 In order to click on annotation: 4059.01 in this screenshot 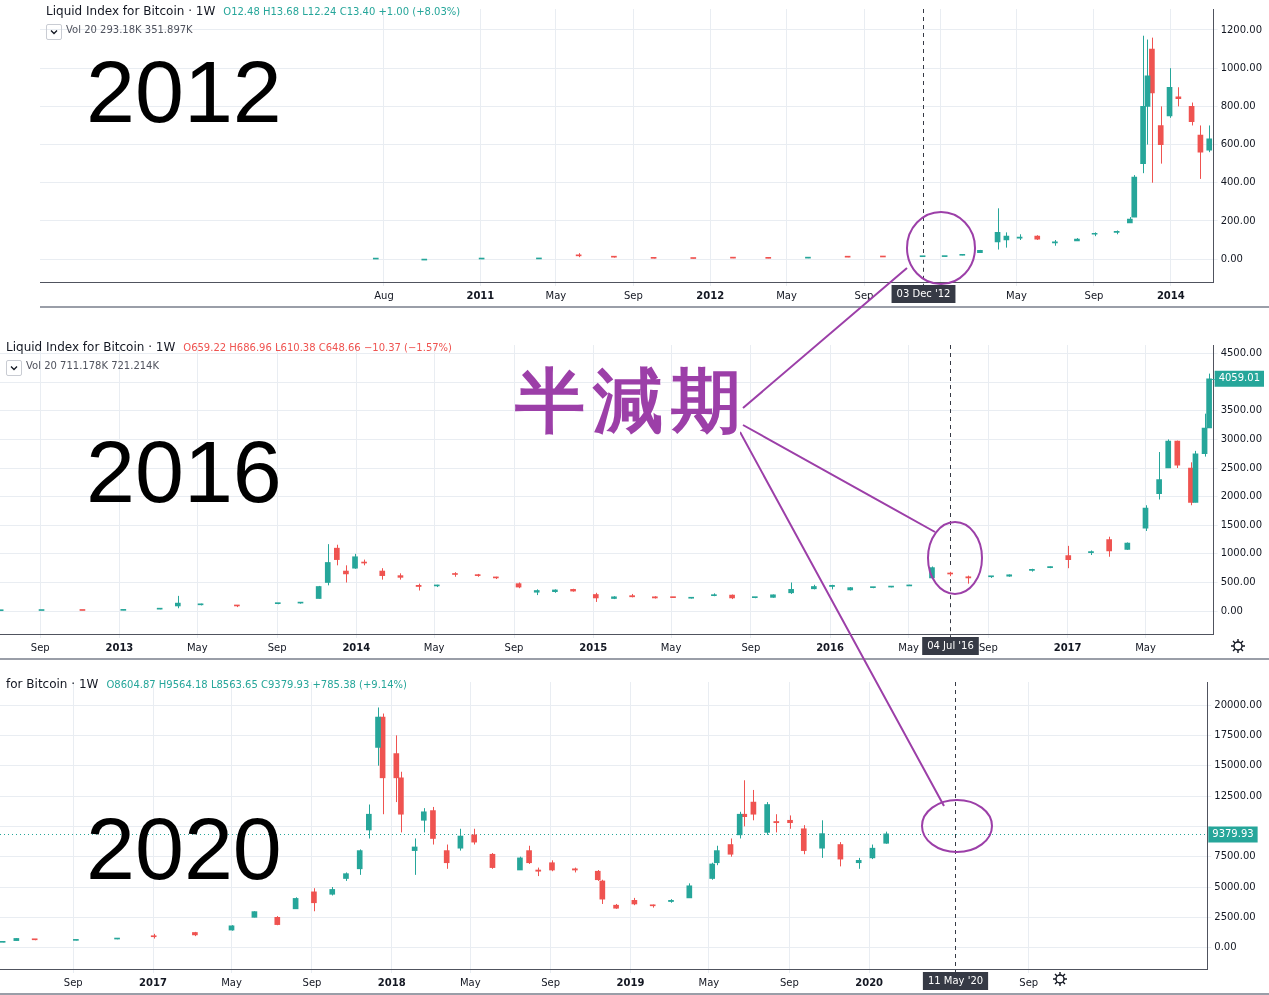, I will do `click(1239, 378)`.